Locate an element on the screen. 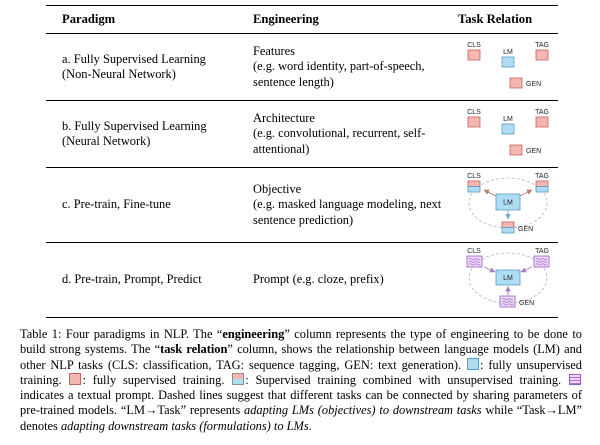  engineering-name: Features is located at coordinates (274, 50).